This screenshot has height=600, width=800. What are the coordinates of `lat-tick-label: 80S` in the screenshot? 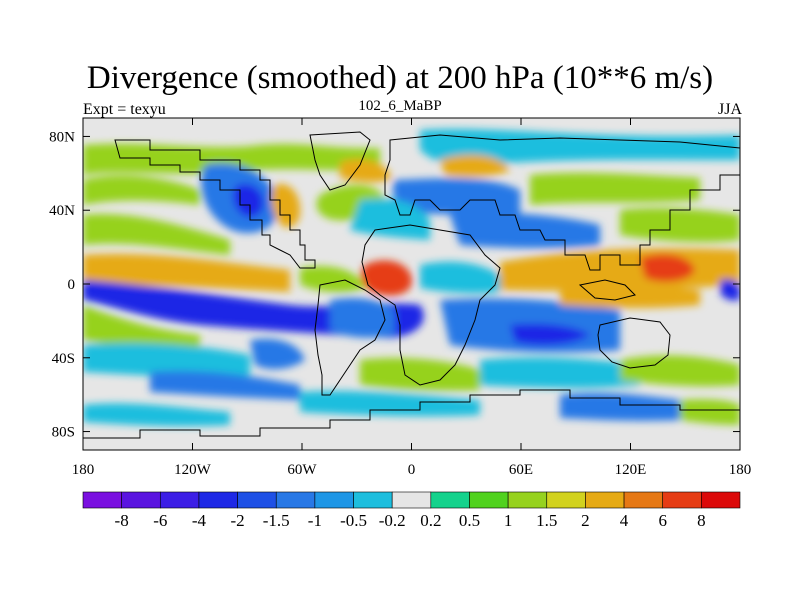 It's located at (63, 433).